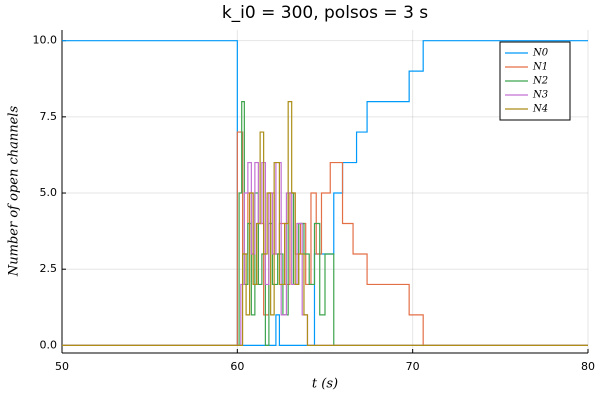  What do you see at coordinates (237, 366) in the screenshot?
I see `x-tick-label: 60` at bounding box center [237, 366].